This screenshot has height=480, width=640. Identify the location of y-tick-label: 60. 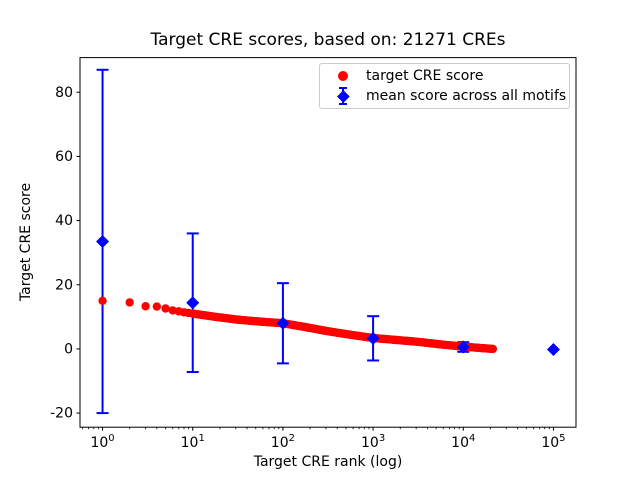
(64, 157).